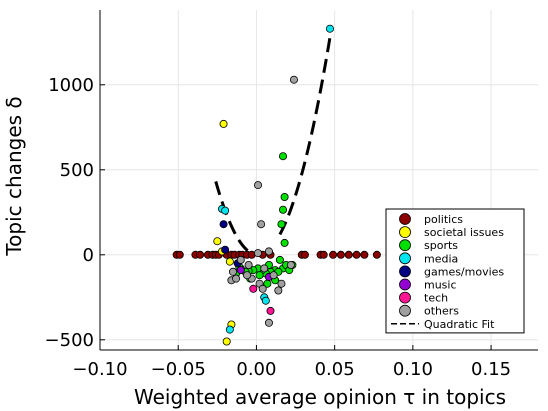 This screenshot has width=548, height=411. What do you see at coordinates (405, 232) in the screenshot?
I see `legend-marker-societal-issues` at bounding box center [405, 232].